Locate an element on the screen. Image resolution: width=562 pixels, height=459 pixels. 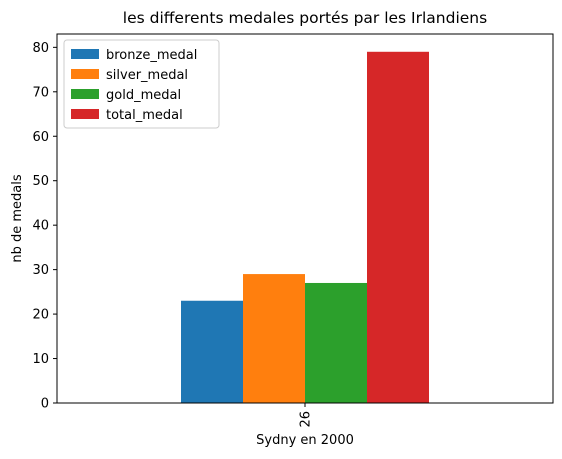
bar-silver-medal is located at coordinates (274, 338).